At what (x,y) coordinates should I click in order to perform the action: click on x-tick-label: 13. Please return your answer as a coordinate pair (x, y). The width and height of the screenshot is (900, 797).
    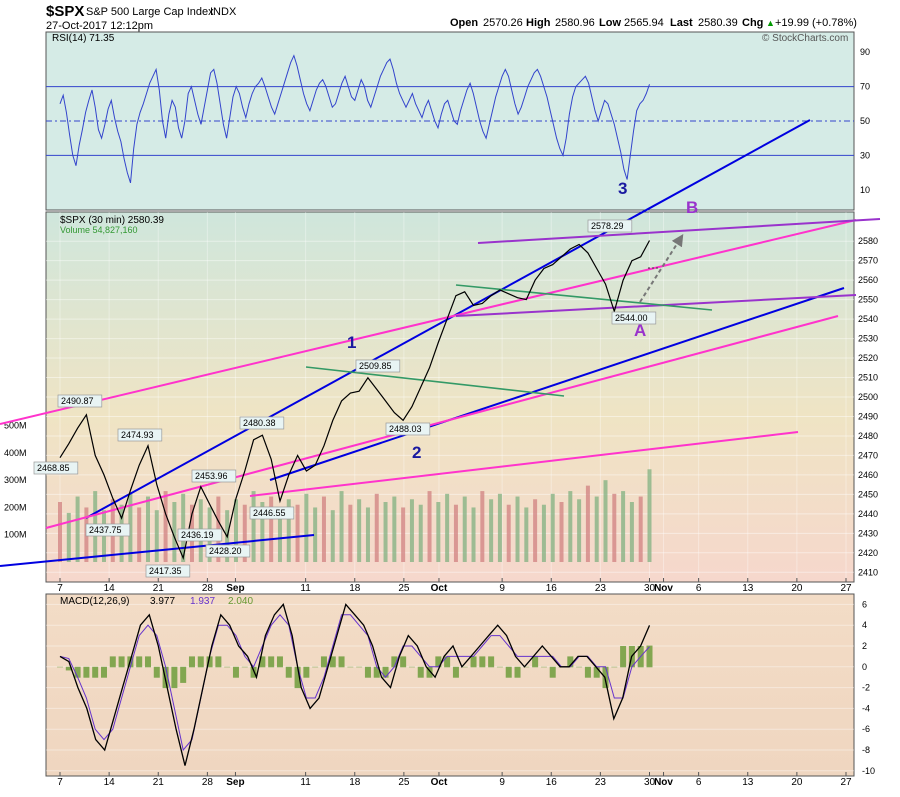
    Looking at the image, I should click on (748, 588).